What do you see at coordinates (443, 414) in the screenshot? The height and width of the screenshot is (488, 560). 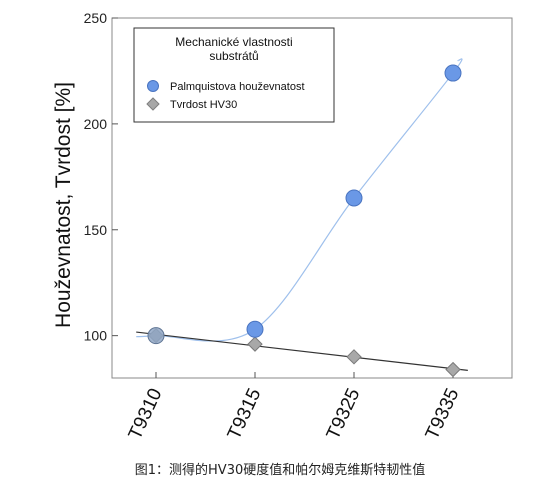 I see `x-tick-label-T9335: T9335` at bounding box center [443, 414].